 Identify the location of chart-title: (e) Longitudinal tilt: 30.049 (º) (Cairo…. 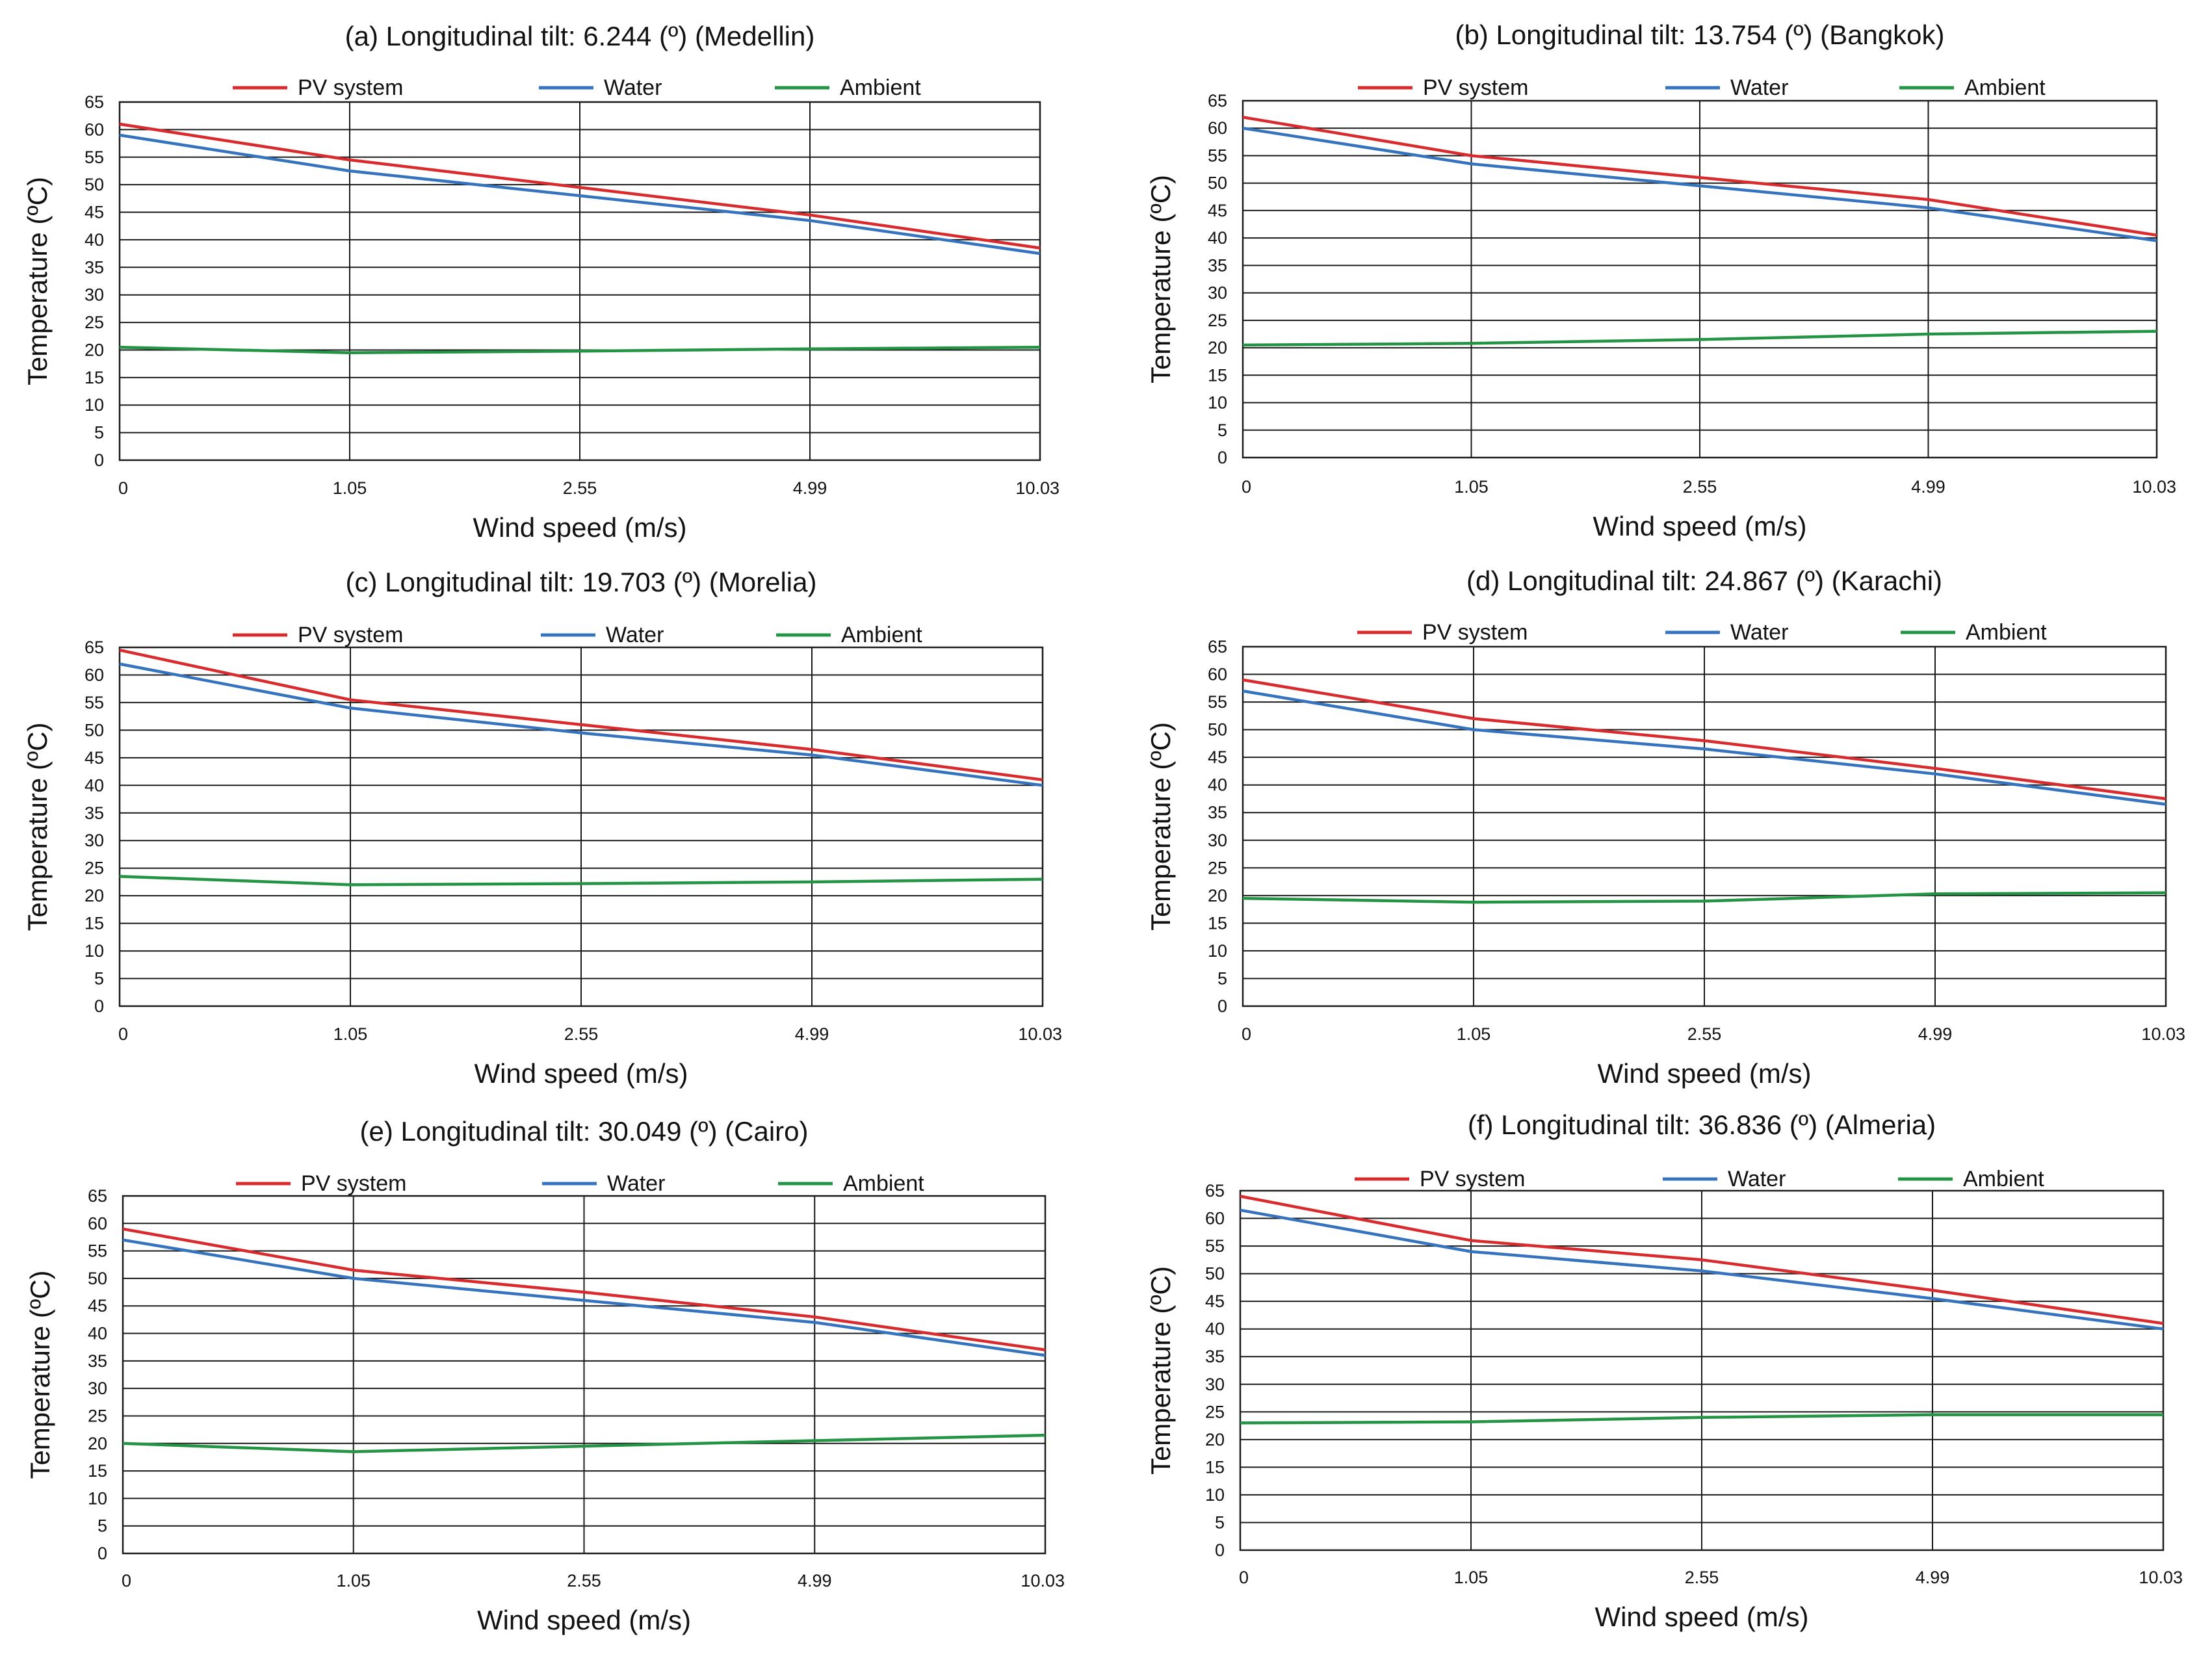
(584, 1132).